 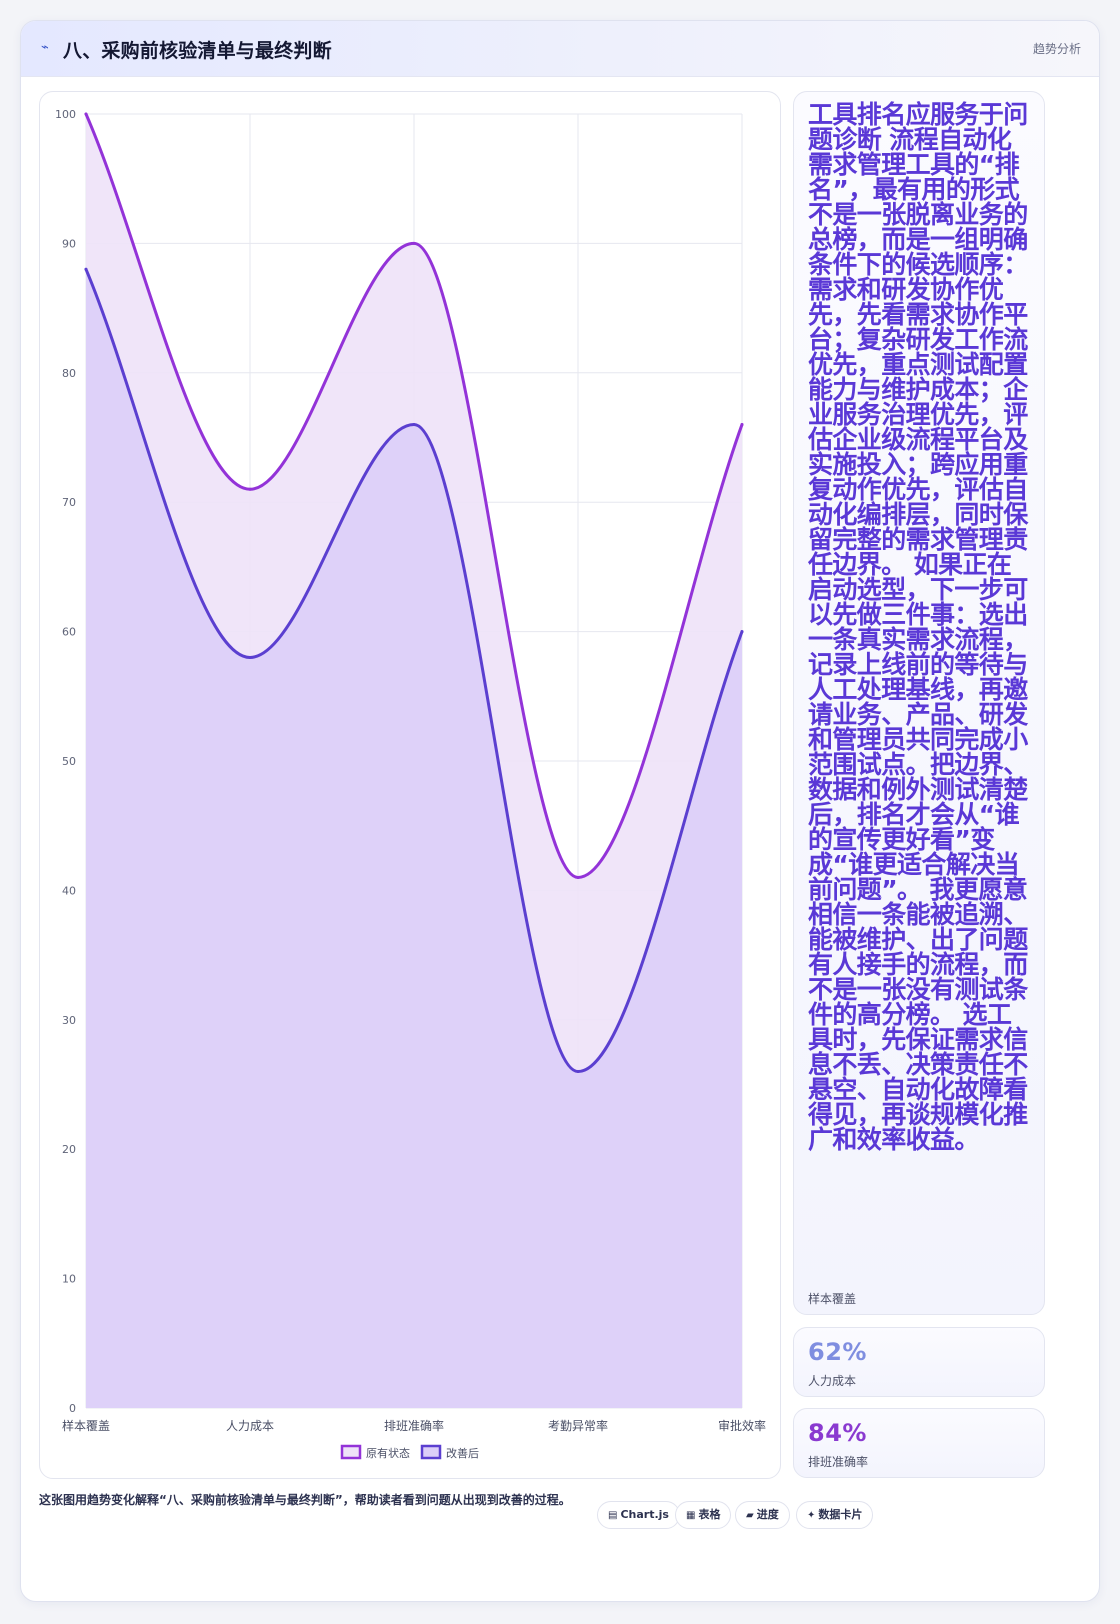 I want to click on tag-data-card: ✦ 数据卡片, so click(x=835, y=1515).